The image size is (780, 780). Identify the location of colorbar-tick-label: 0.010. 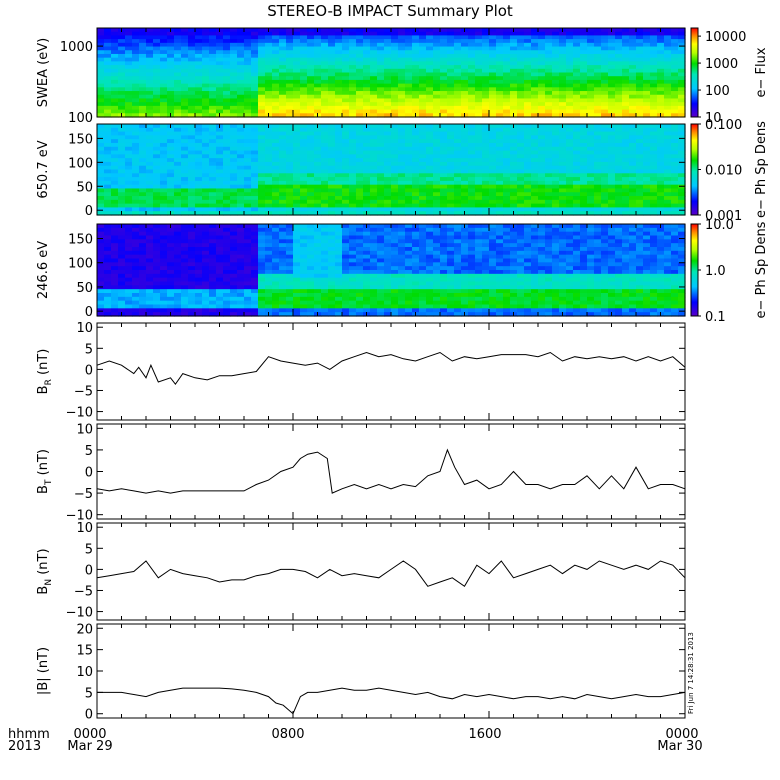
(723, 171).